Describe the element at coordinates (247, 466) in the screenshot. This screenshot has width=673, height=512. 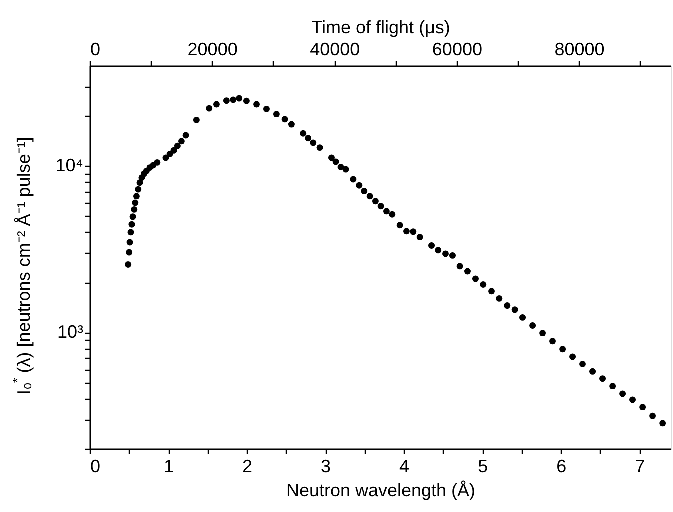
I see `x-tick-label: 2` at that location.